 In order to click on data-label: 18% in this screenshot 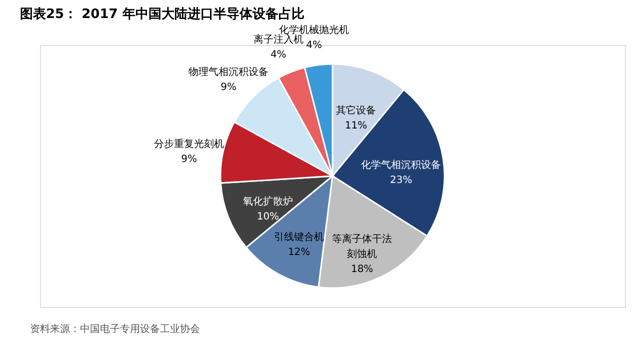, I will do `click(362, 269)`.